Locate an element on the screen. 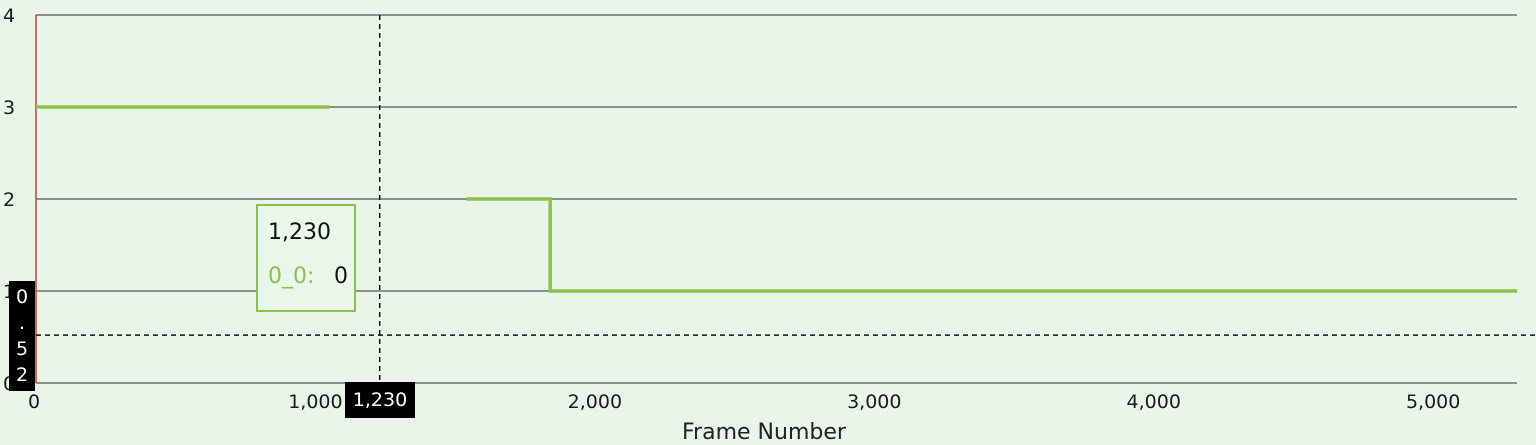 This screenshot has height=445, width=1536. x-tick-label: 0 is located at coordinates (34, 402).